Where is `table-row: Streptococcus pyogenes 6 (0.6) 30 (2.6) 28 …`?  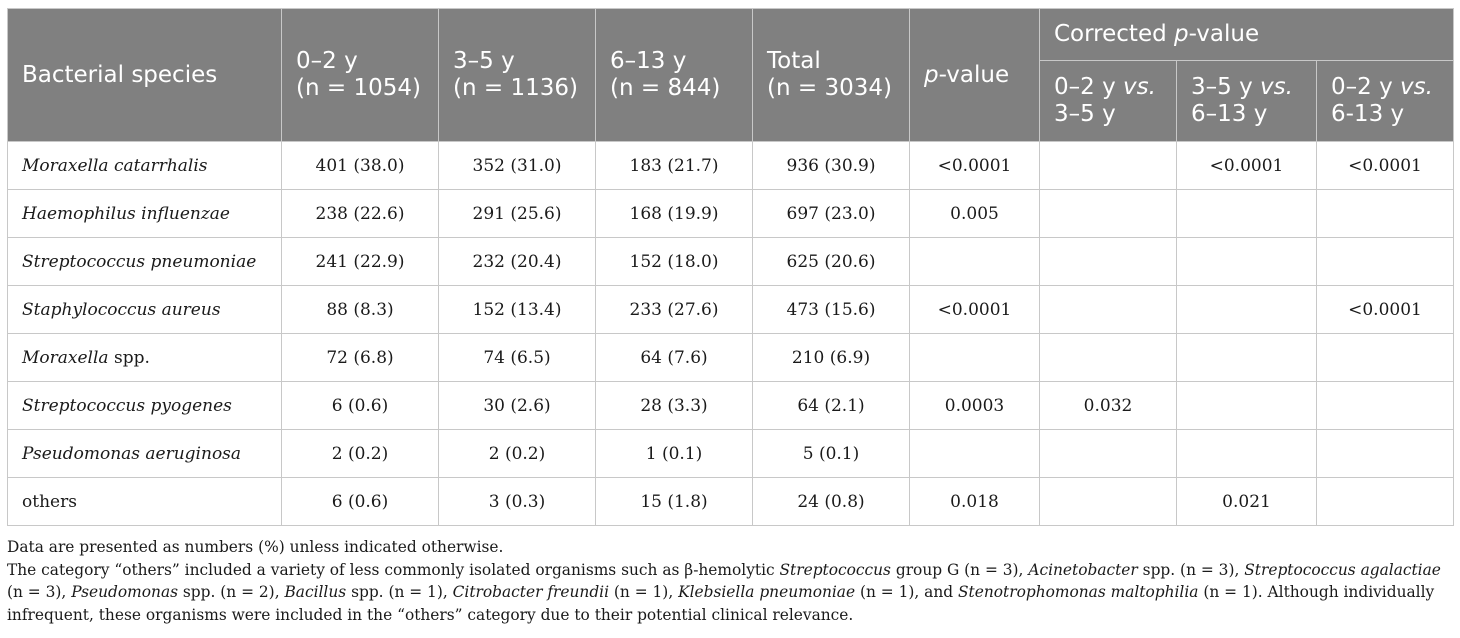 table-row: Streptococcus pyogenes 6 (0.6) 30 (2.6) 28 … is located at coordinates (730, 405).